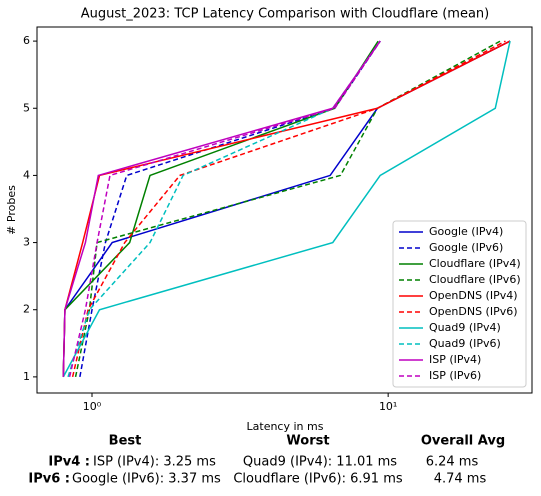 The height and width of the screenshot is (496, 541). I want to click on y-tick-label: 5, so click(26, 107).